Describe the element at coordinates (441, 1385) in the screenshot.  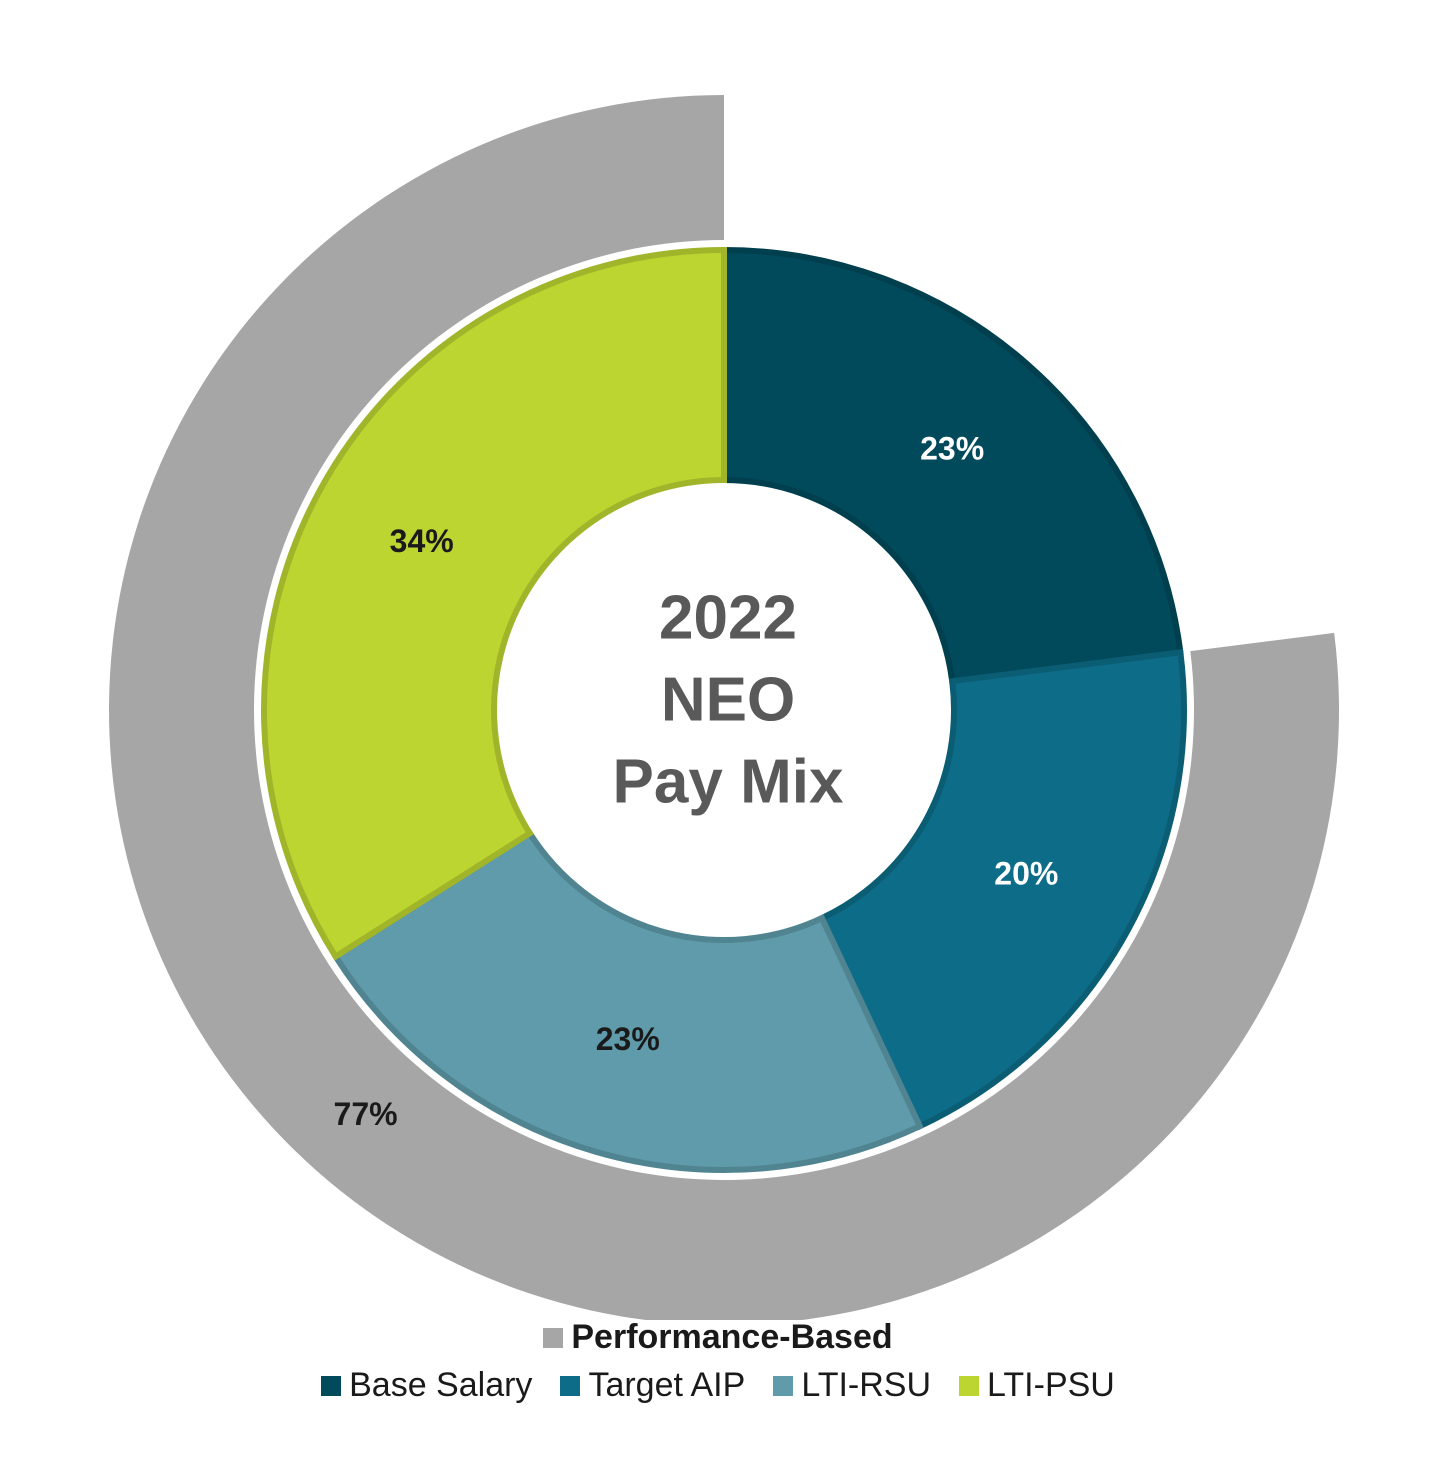
I see `legend-text: Base Salary` at that location.